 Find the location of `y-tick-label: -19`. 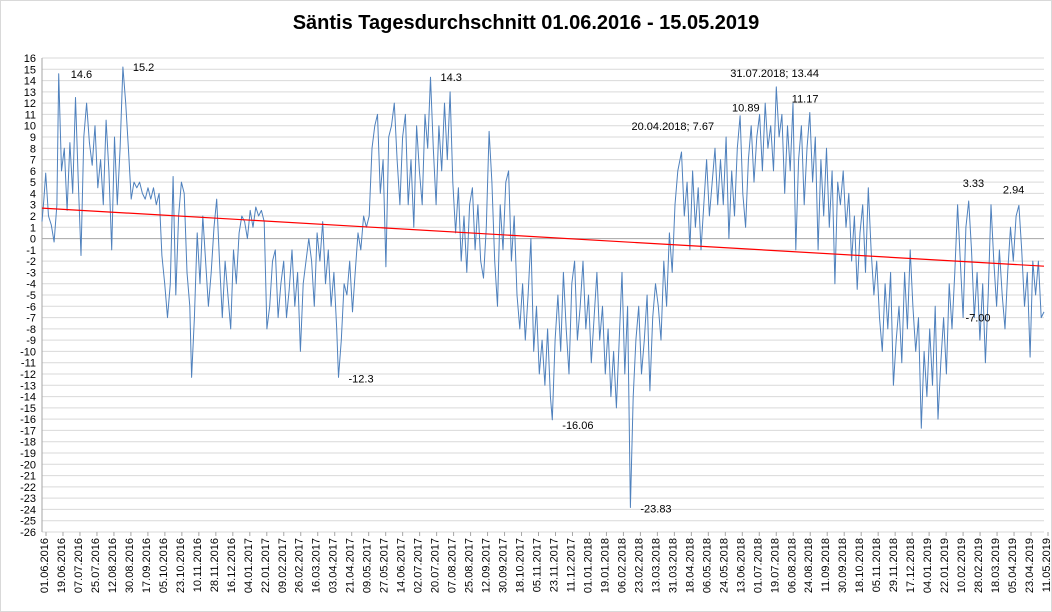

y-tick-label: -19 is located at coordinates (28, 454).